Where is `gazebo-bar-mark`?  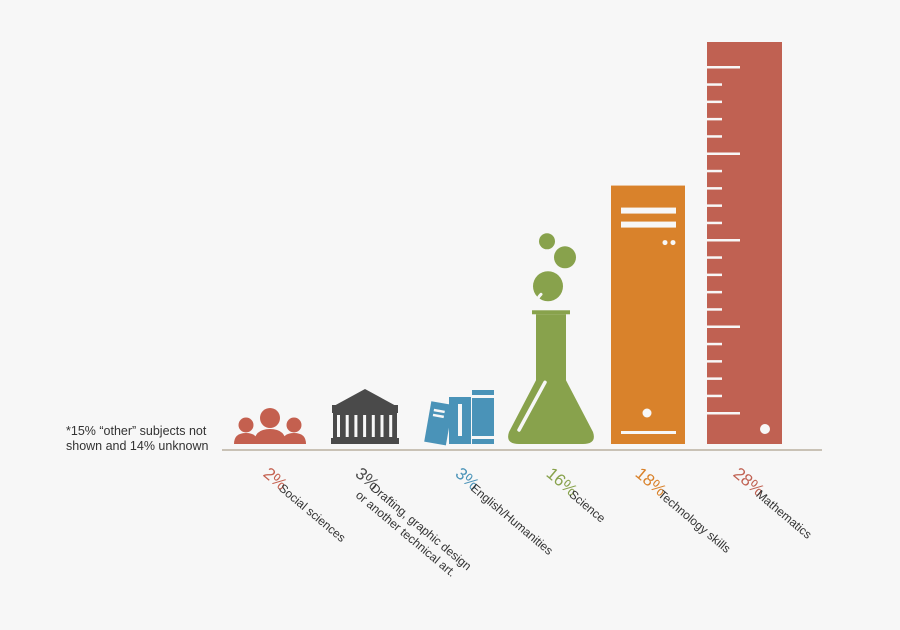 gazebo-bar-mark is located at coordinates (365, 416).